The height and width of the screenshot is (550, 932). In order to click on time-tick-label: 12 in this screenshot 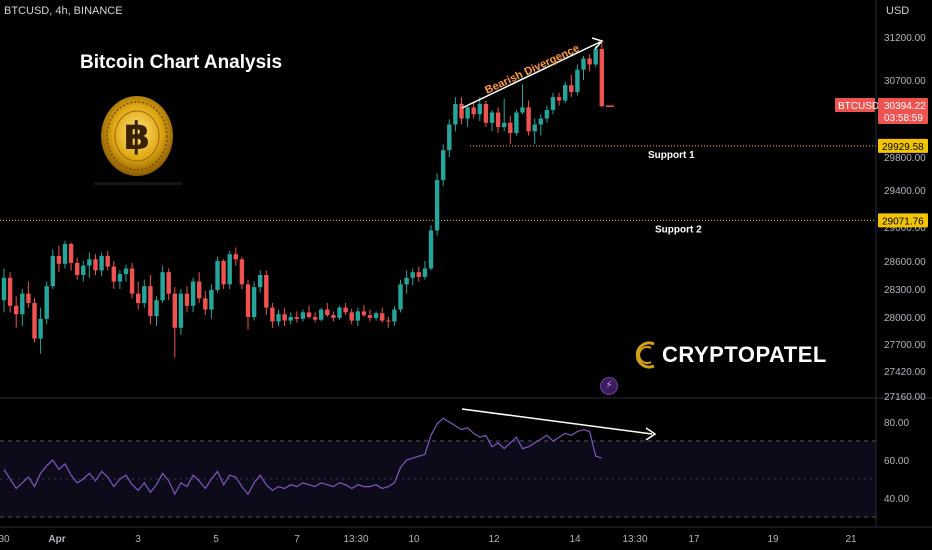, I will do `click(494, 539)`.